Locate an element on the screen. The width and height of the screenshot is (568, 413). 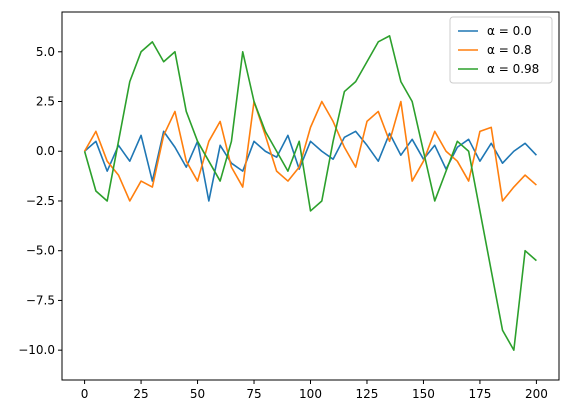
legend: α = 0.0 α = 0.8 α = 0.98 is located at coordinates (501, 50).